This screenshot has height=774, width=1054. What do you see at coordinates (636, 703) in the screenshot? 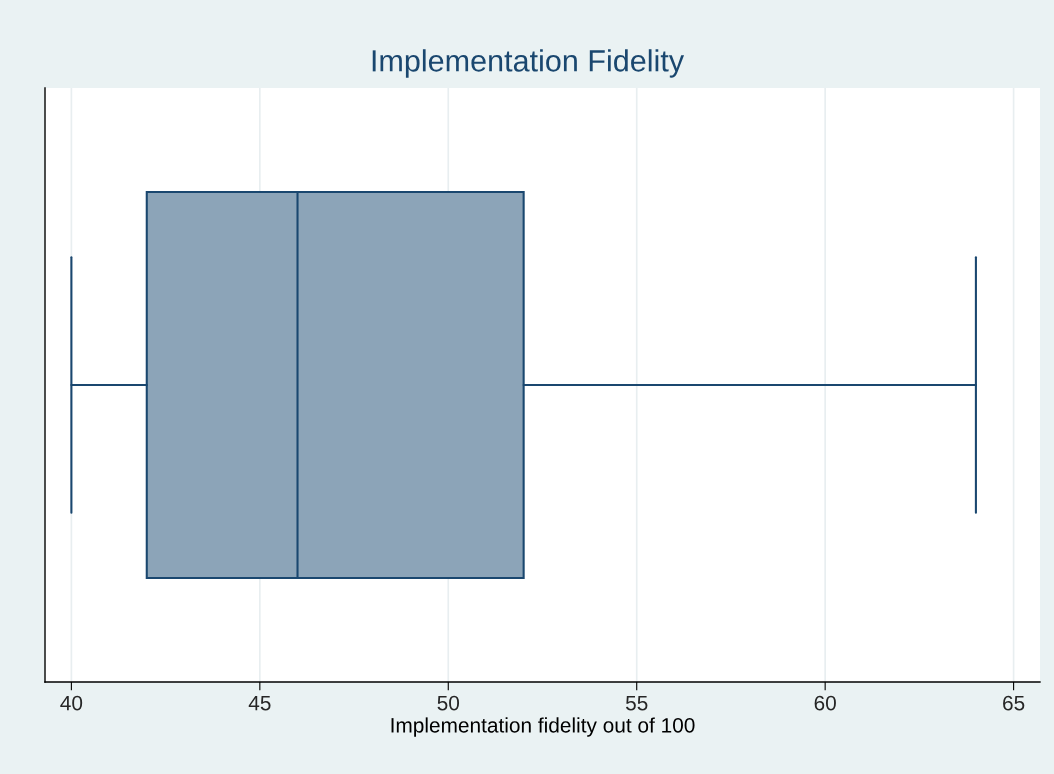
I see `x-tick-label: 55` at bounding box center [636, 703].